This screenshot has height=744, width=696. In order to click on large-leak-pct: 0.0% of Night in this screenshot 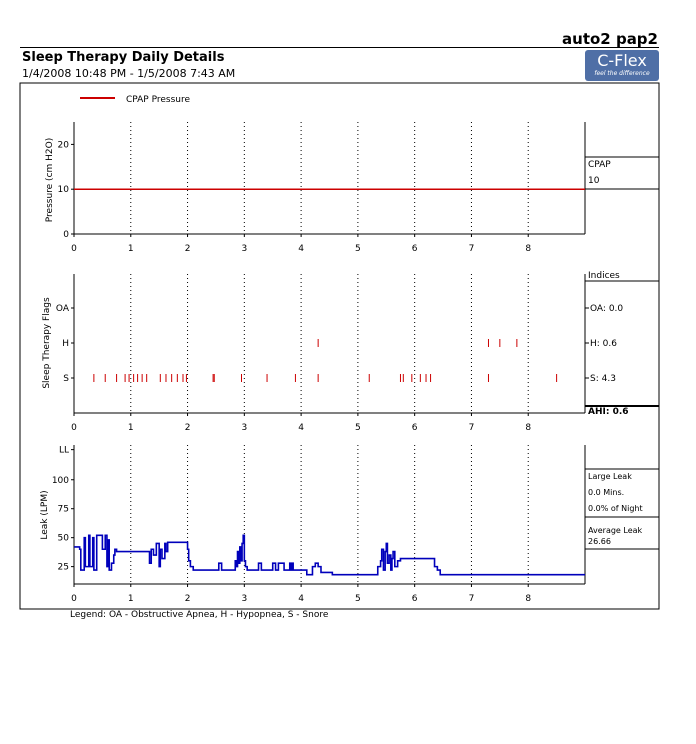, I will do `click(615, 508)`.